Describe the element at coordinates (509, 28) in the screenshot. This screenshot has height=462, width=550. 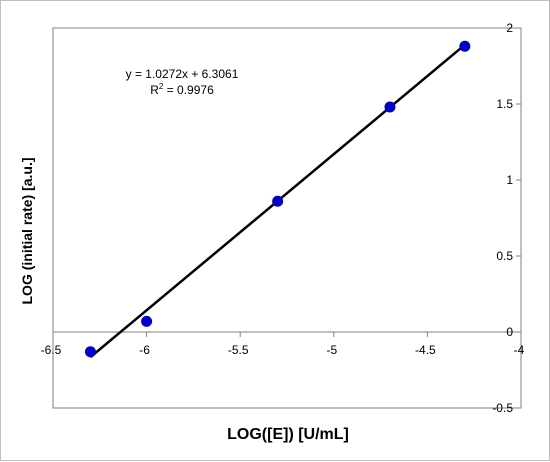
I see `y-tick-label: 2` at that location.